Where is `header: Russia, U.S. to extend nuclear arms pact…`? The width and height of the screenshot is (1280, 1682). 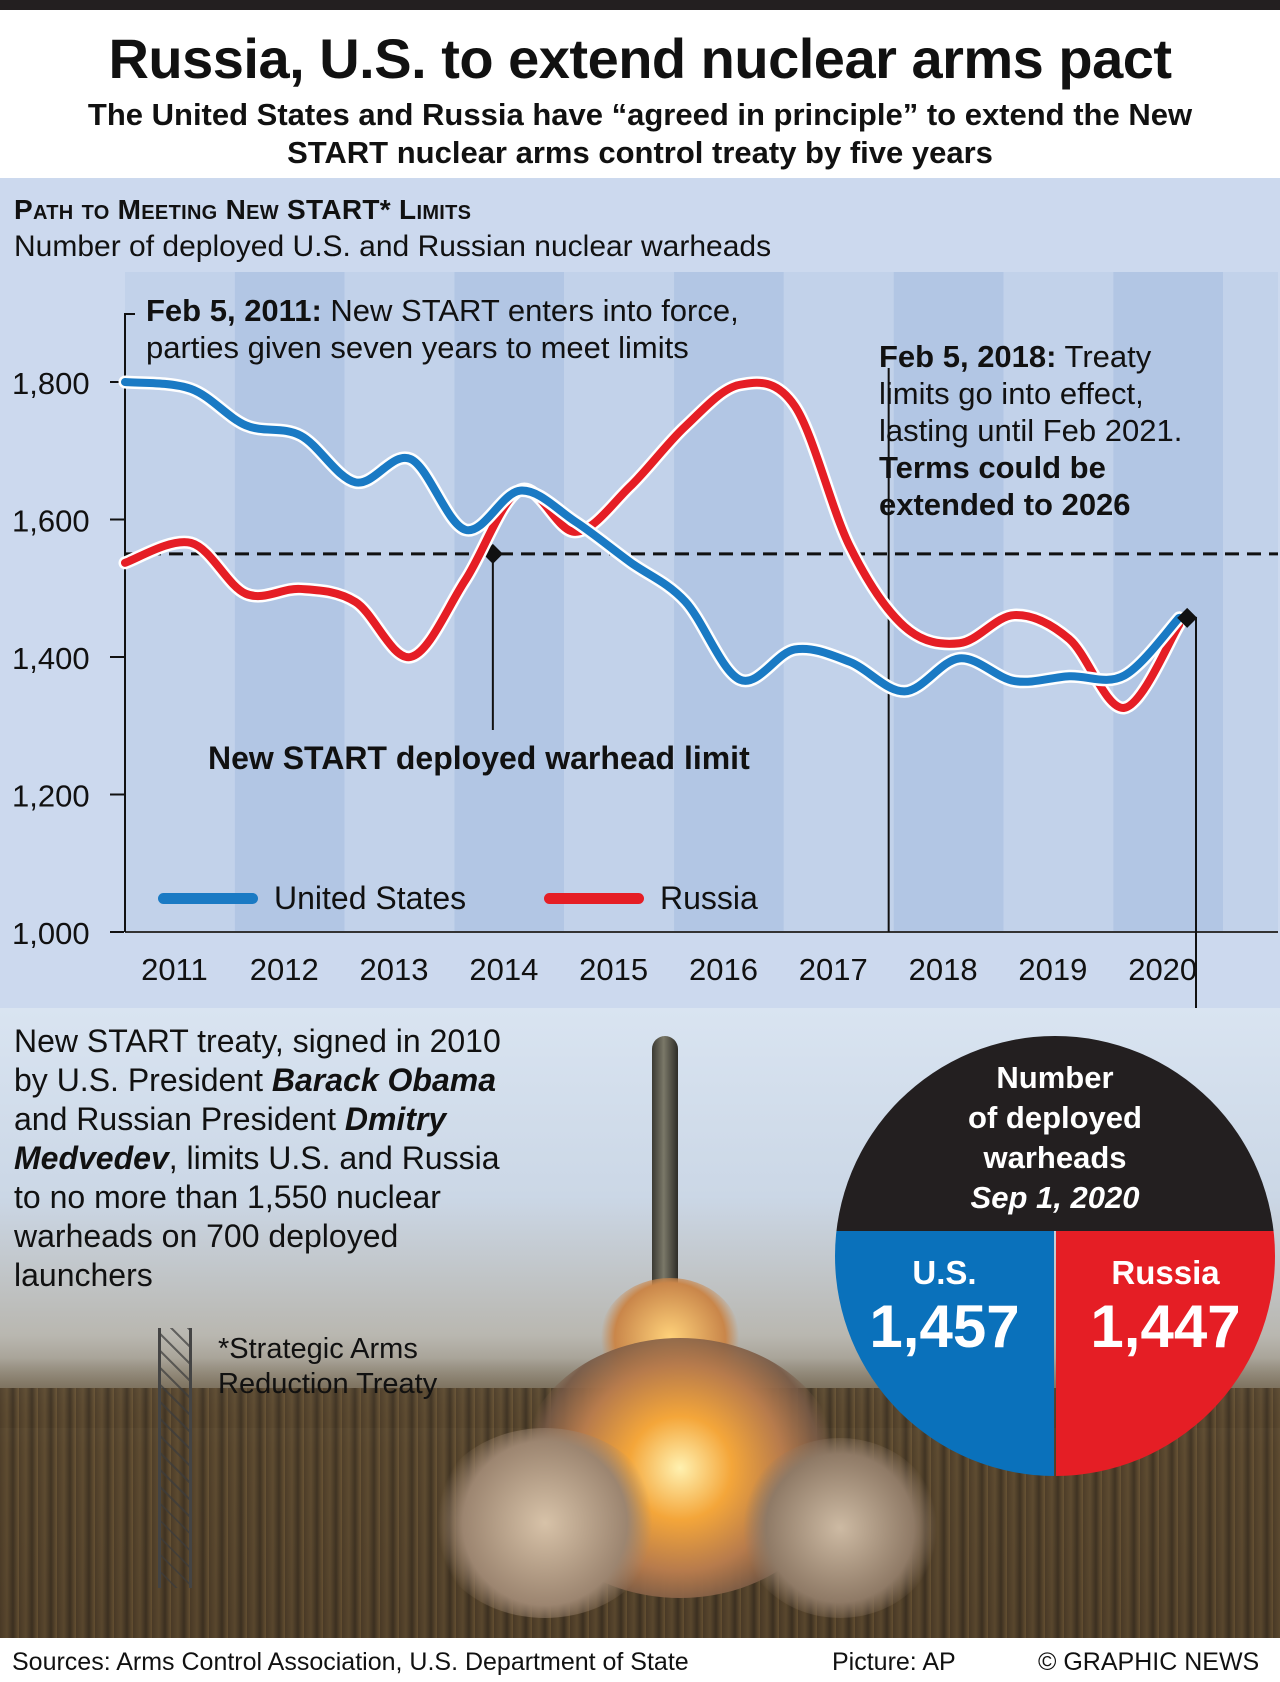
header: Russia, U.S. to extend nuclear arms pact… is located at coordinates (640, 94).